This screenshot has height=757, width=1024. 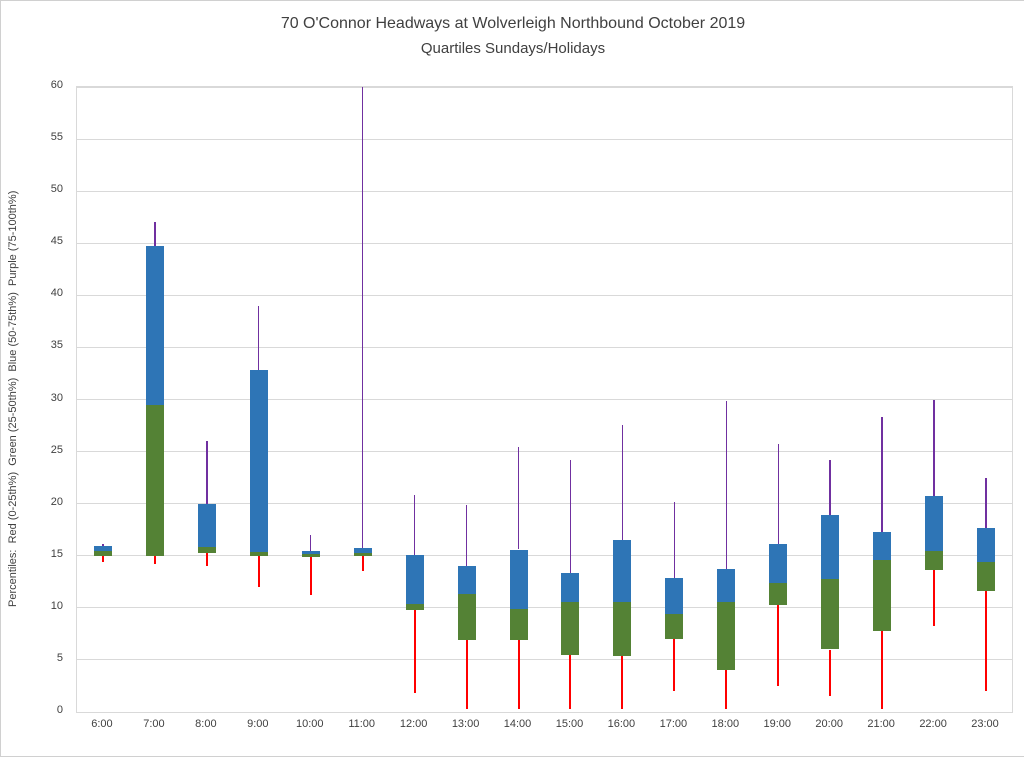 I want to click on x-tick-label: 8:00, so click(x=206, y=724).